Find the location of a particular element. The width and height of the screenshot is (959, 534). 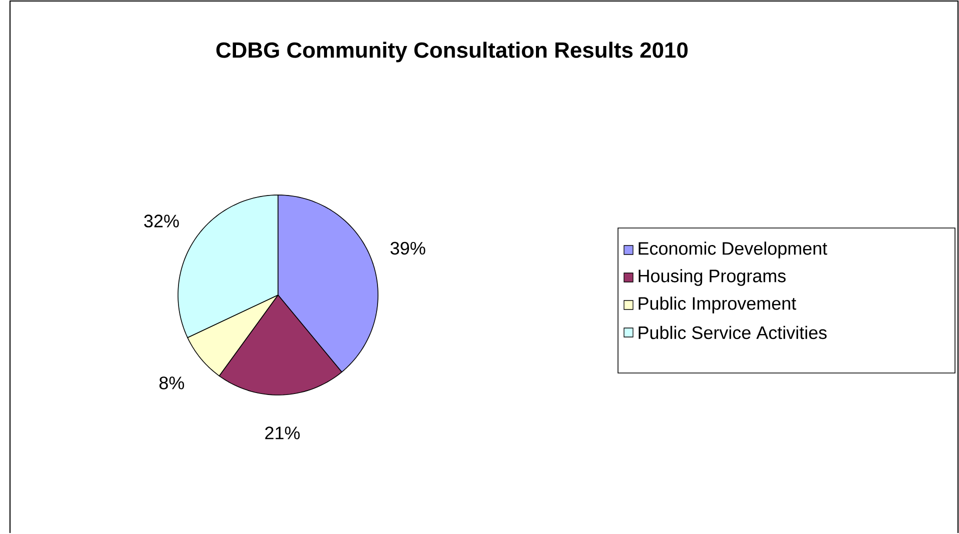

legend-label: Public Service Activities is located at coordinates (732, 333).